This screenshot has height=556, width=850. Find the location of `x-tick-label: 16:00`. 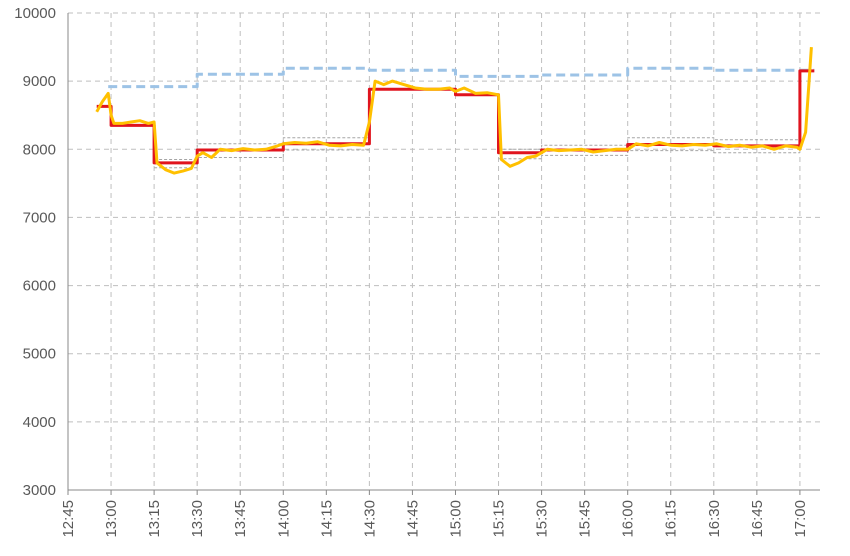

x-tick-label: 16:00 is located at coordinates (628, 519).